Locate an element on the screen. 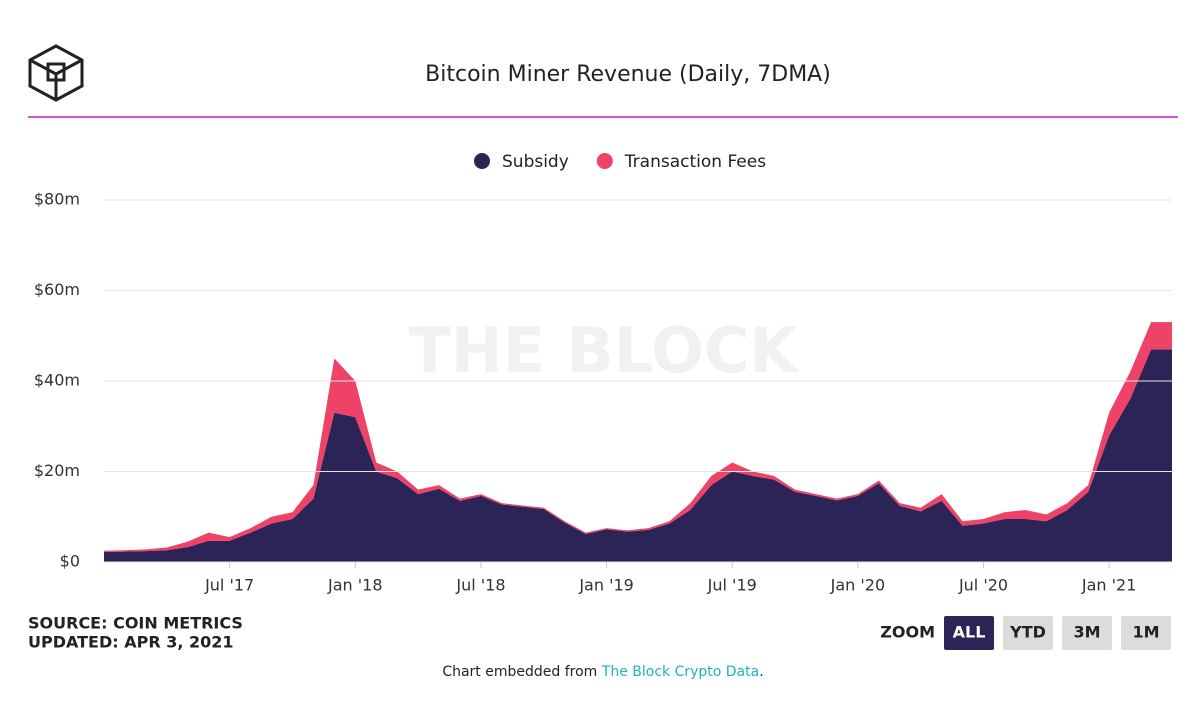 This screenshot has height=723, width=1200. updated: UPDATED: APR 3, 2021 is located at coordinates (131, 642).